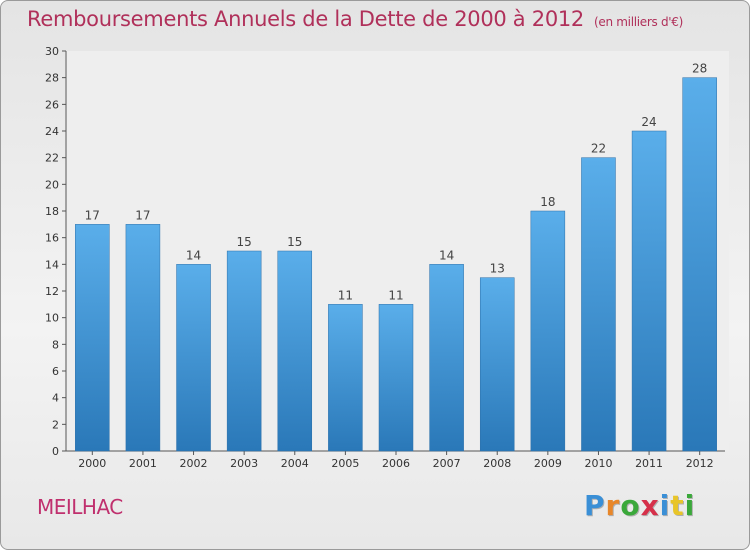 The image size is (750, 550). What do you see at coordinates (649, 463) in the screenshot?
I see `x-tick-label: 2011` at bounding box center [649, 463].